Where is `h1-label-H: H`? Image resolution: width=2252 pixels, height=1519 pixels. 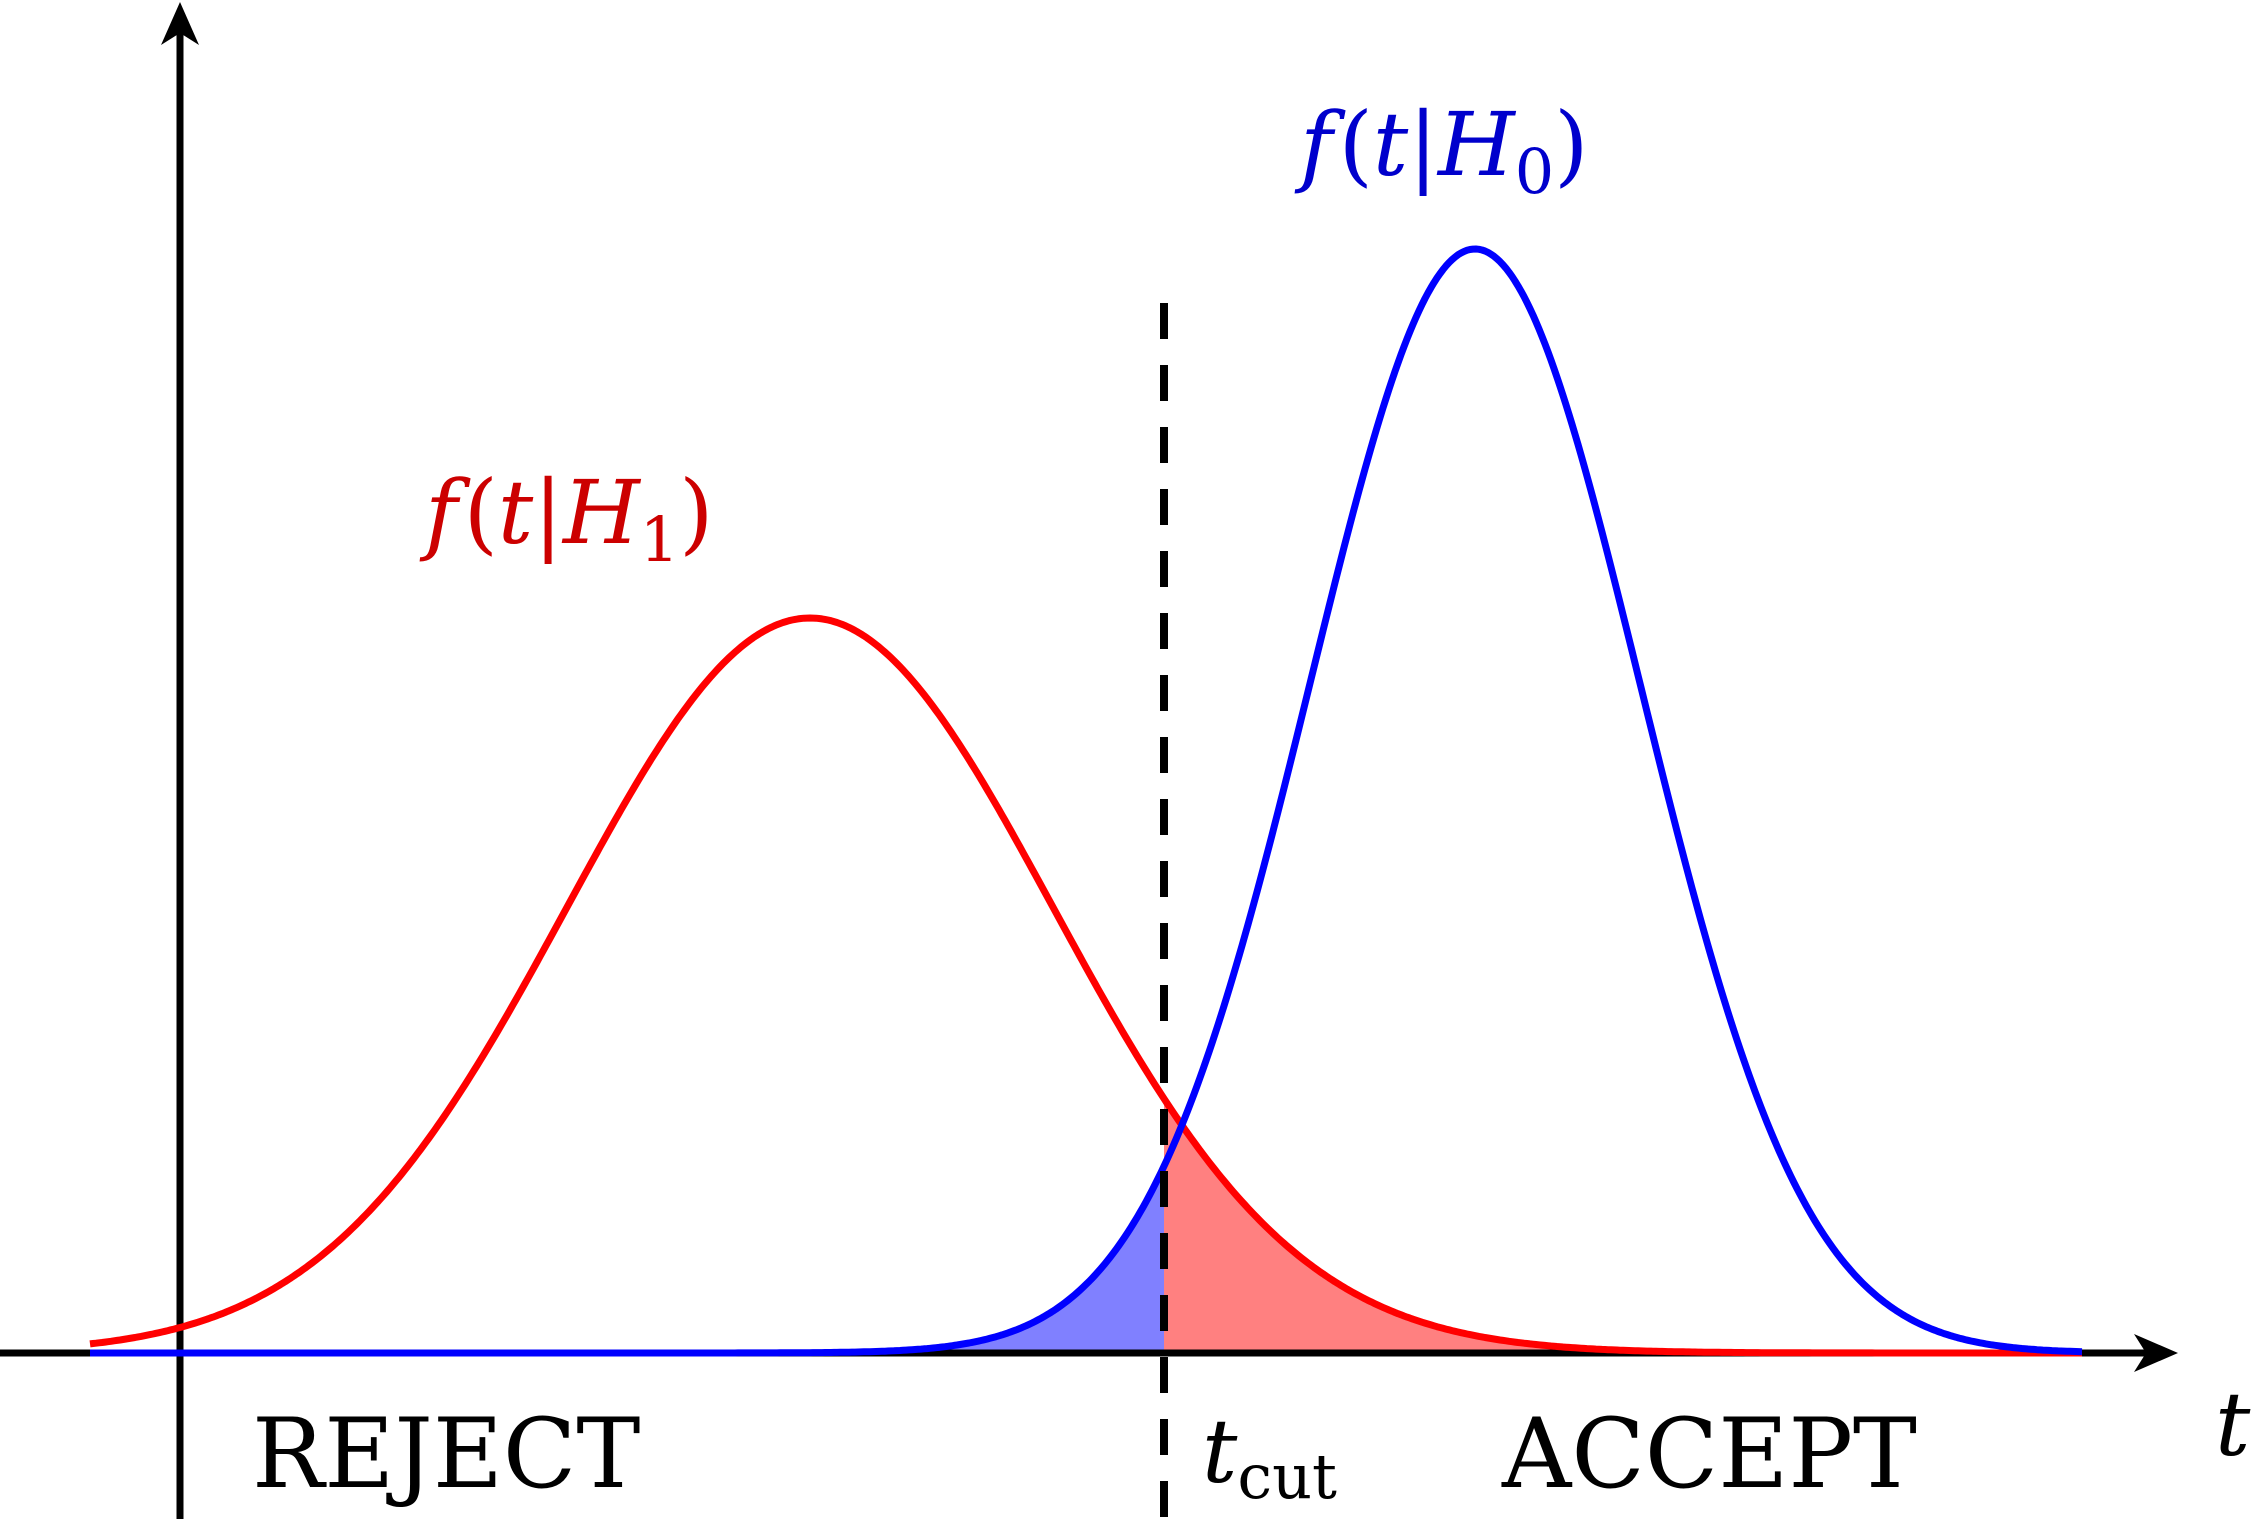 h1-label-H: H is located at coordinates (601, 512).